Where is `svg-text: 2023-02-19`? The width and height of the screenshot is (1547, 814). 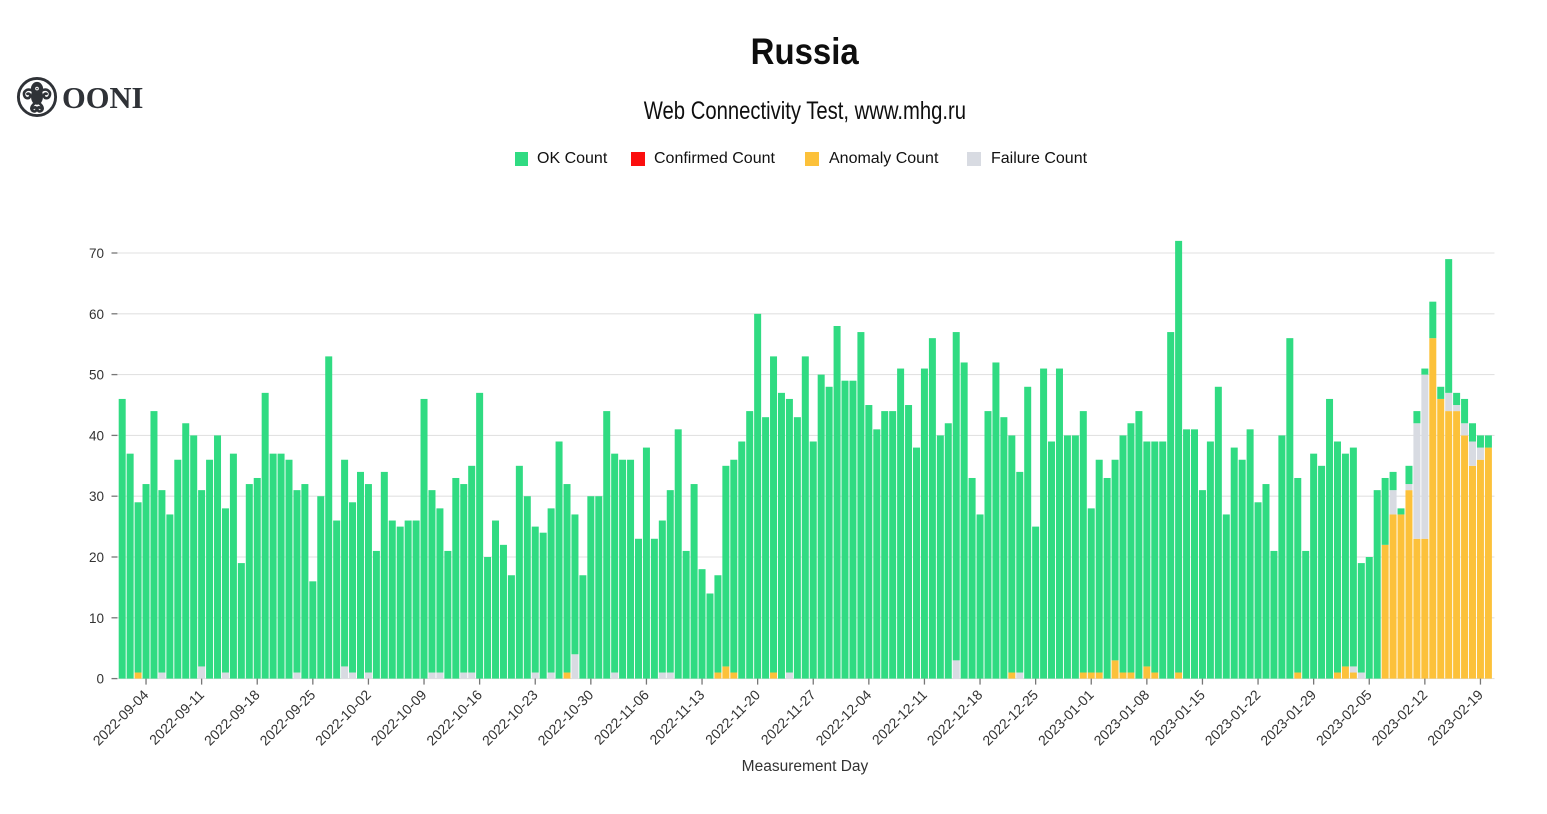
svg-text: 2023-02-19 is located at coordinates (1455, 717).